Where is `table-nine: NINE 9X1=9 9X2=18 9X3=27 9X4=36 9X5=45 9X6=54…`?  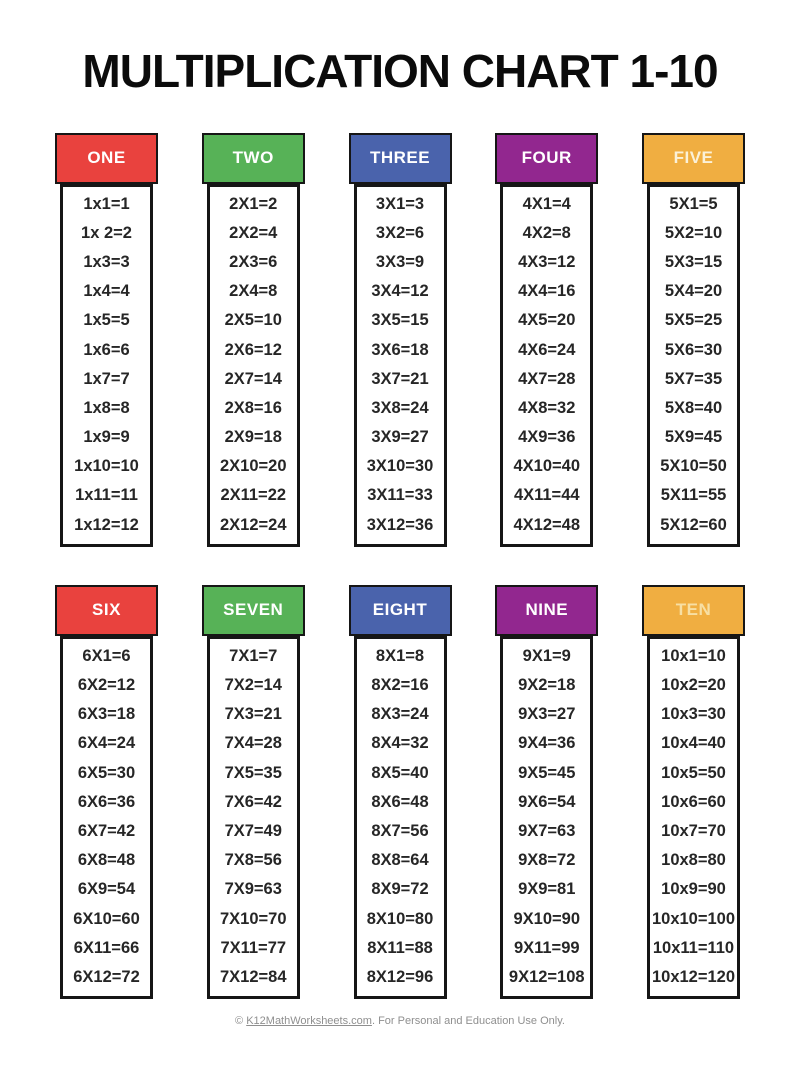 table-nine: NINE 9X1=9 9X2=18 9X3=27 9X4=36 9X5=45 9X6=54… is located at coordinates (547, 792).